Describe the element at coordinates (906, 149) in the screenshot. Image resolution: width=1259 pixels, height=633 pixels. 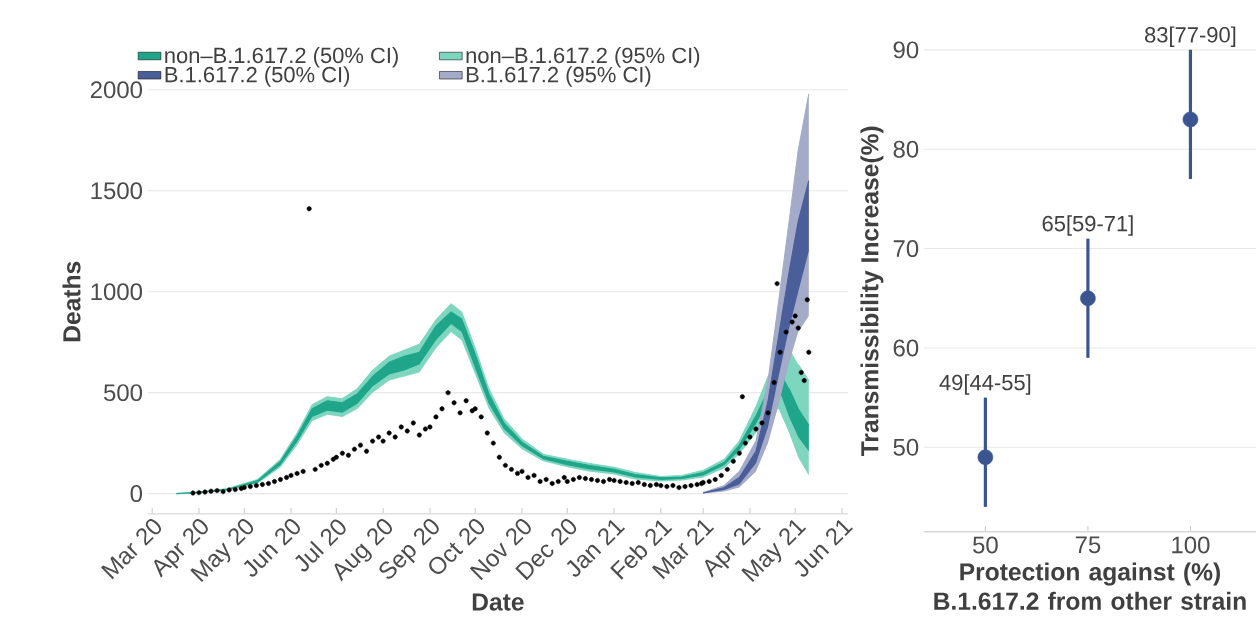
I see `y-tick-label: 80` at that location.